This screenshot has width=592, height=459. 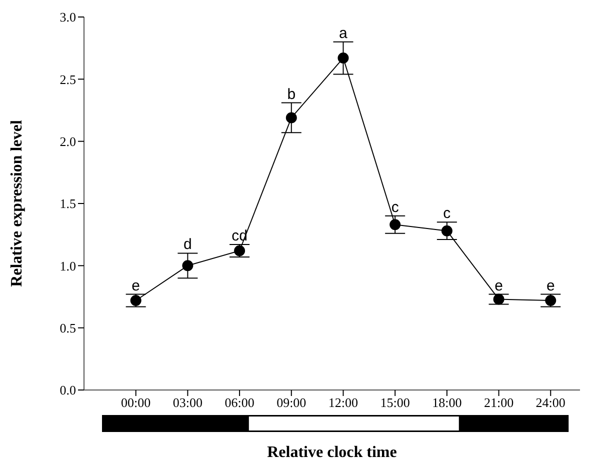 I want to click on y-tick-label: 0.5, so click(x=68, y=328).